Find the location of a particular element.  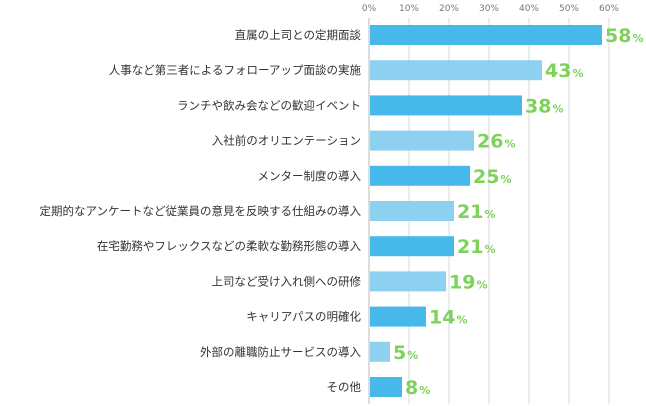

x-tick-label: 50% is located at coordinates (569, 9).